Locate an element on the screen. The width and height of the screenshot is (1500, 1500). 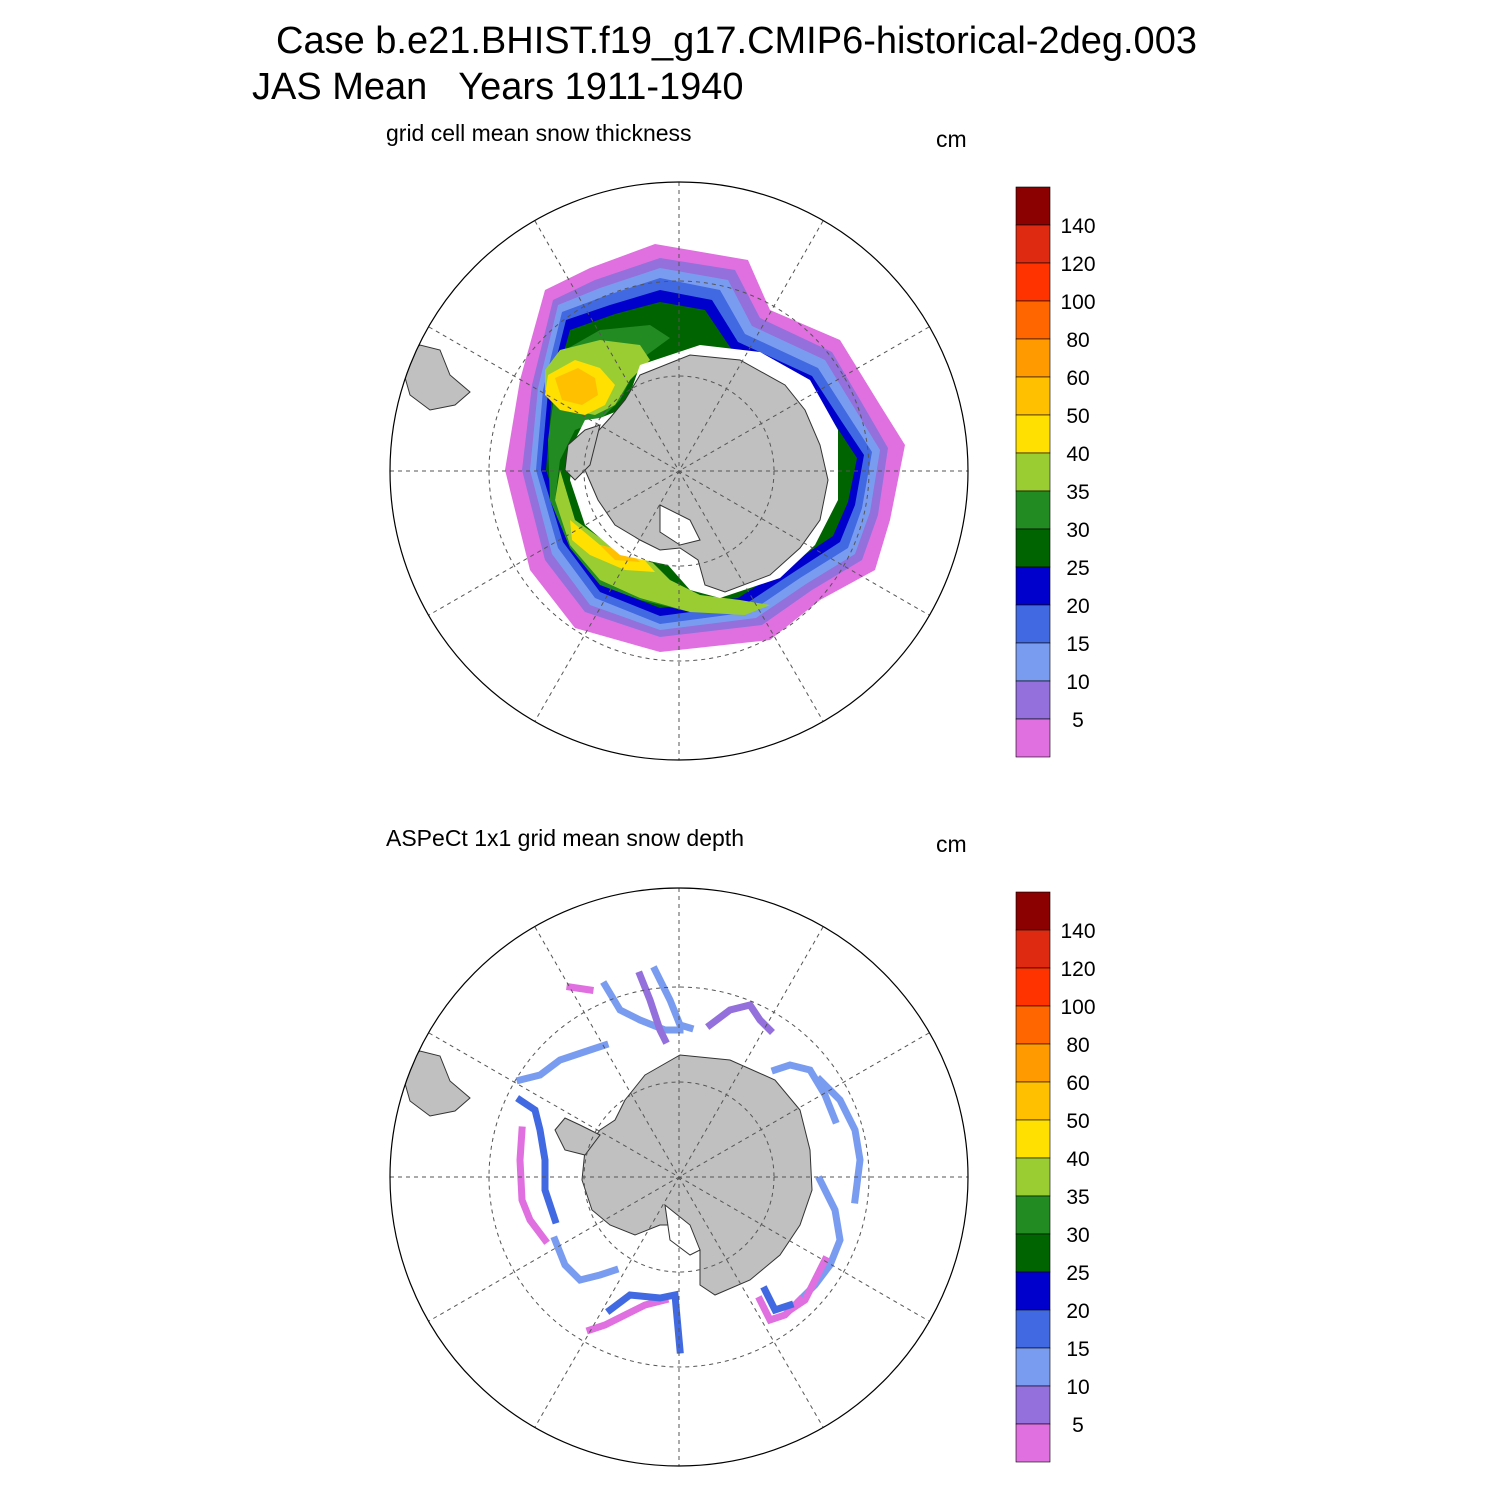
figure-title-line-2: JAS Mean Years 1911-1940 is located at coordinates (498, 87).